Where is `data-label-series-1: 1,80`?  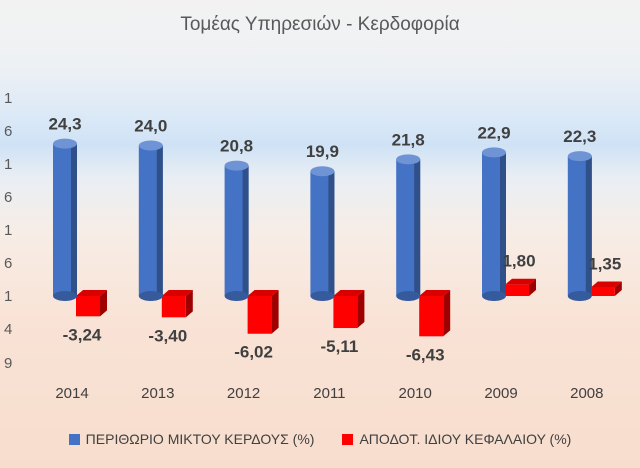
data-label-series-1: 1,80 is located at coordinates (518, 261).